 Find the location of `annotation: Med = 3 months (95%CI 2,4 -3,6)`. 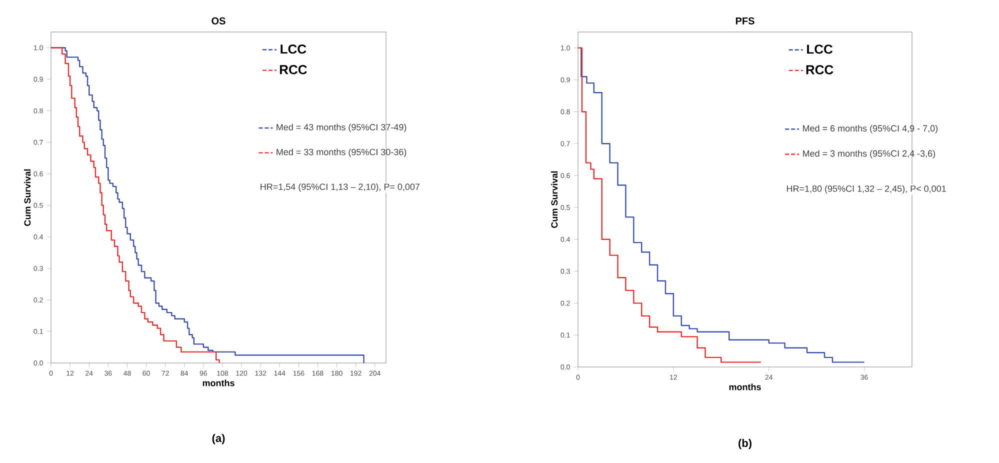

annotation: Med = 3 months (95%CI 2,4 -3,6) is located at coordinates (869, 154).